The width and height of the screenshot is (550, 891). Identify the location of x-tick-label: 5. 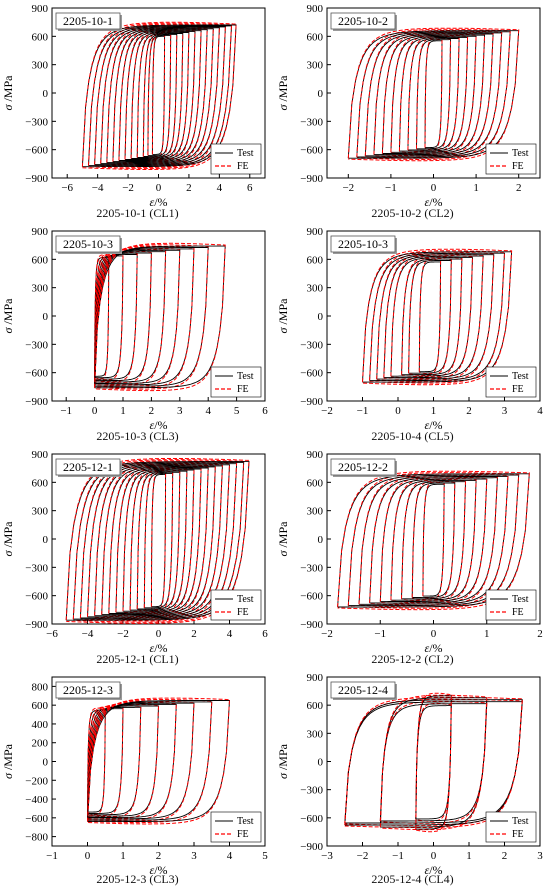
(237, 411).